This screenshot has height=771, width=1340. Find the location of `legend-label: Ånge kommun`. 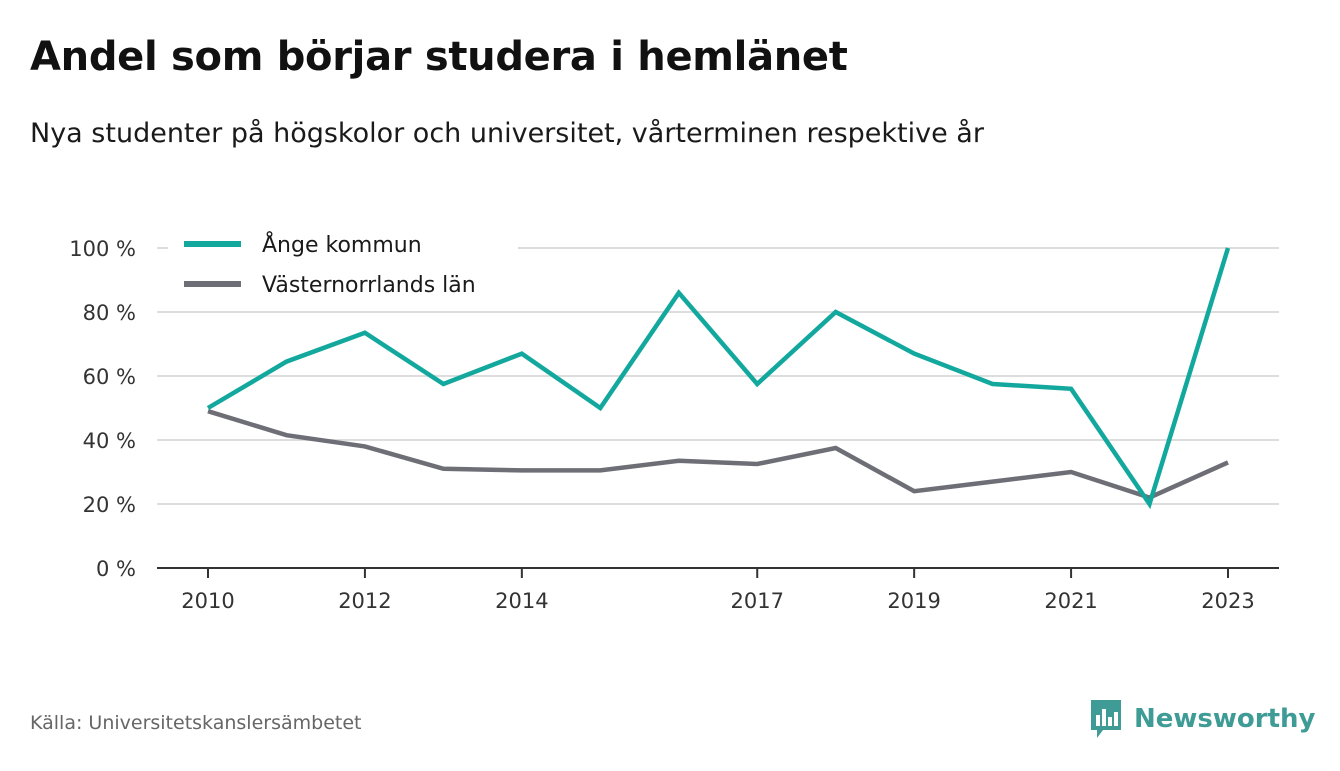

legend-label: Ånge kommun is located at coordinates (342, 244).